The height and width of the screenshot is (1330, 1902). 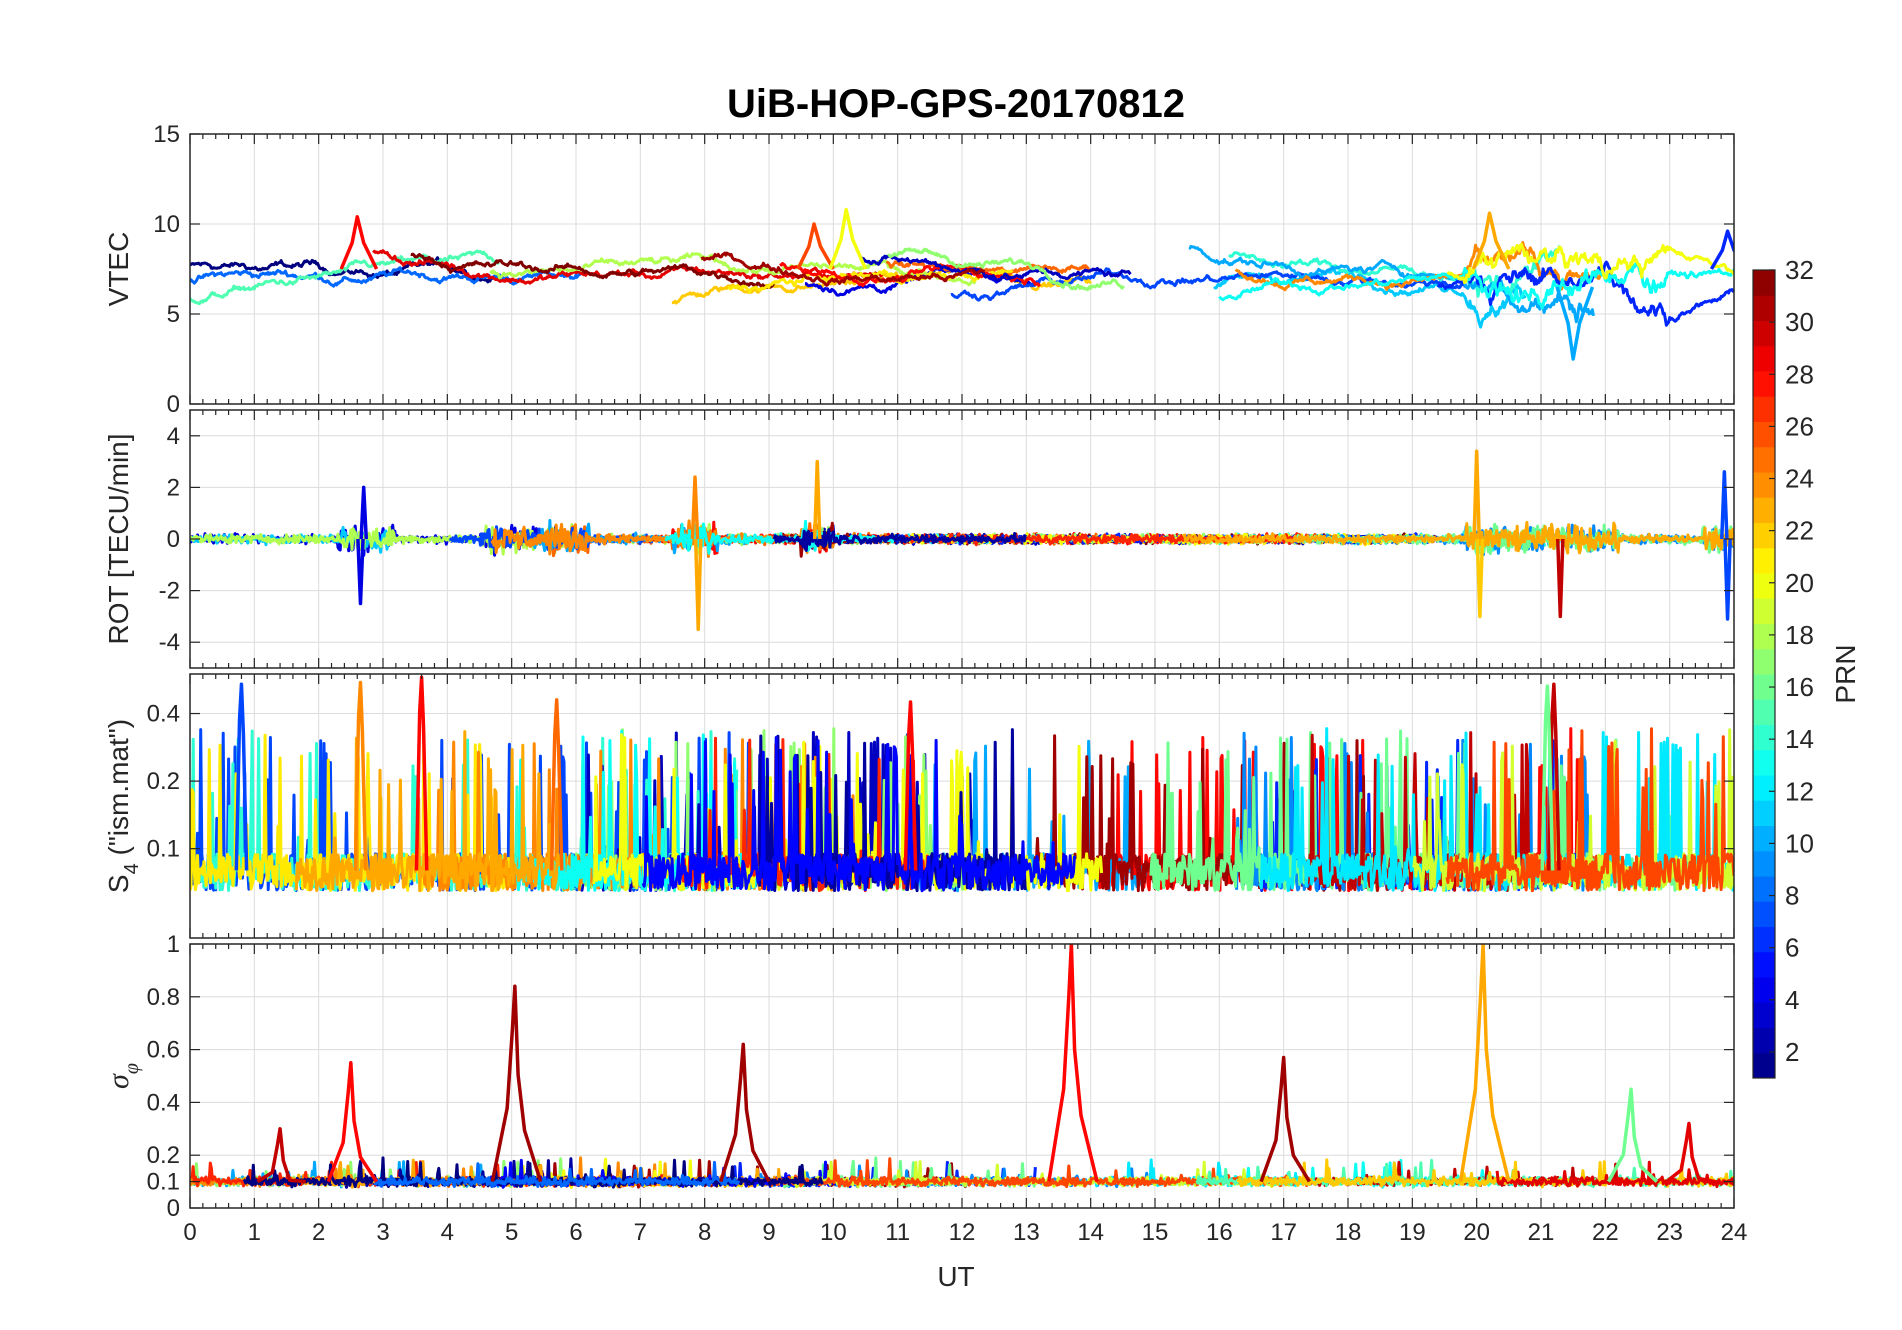 I want to click on y-tick-label: 0.8, so click(x=163, y=997).